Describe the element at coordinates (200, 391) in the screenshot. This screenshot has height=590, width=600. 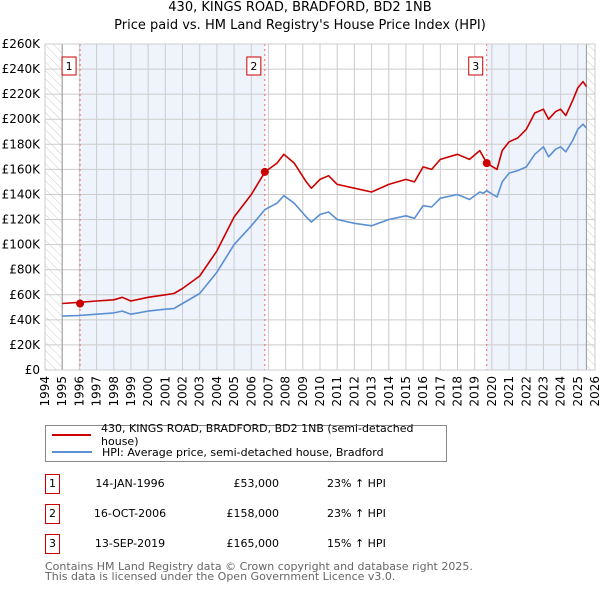
I see `x-tick-label: 2003` at that location.